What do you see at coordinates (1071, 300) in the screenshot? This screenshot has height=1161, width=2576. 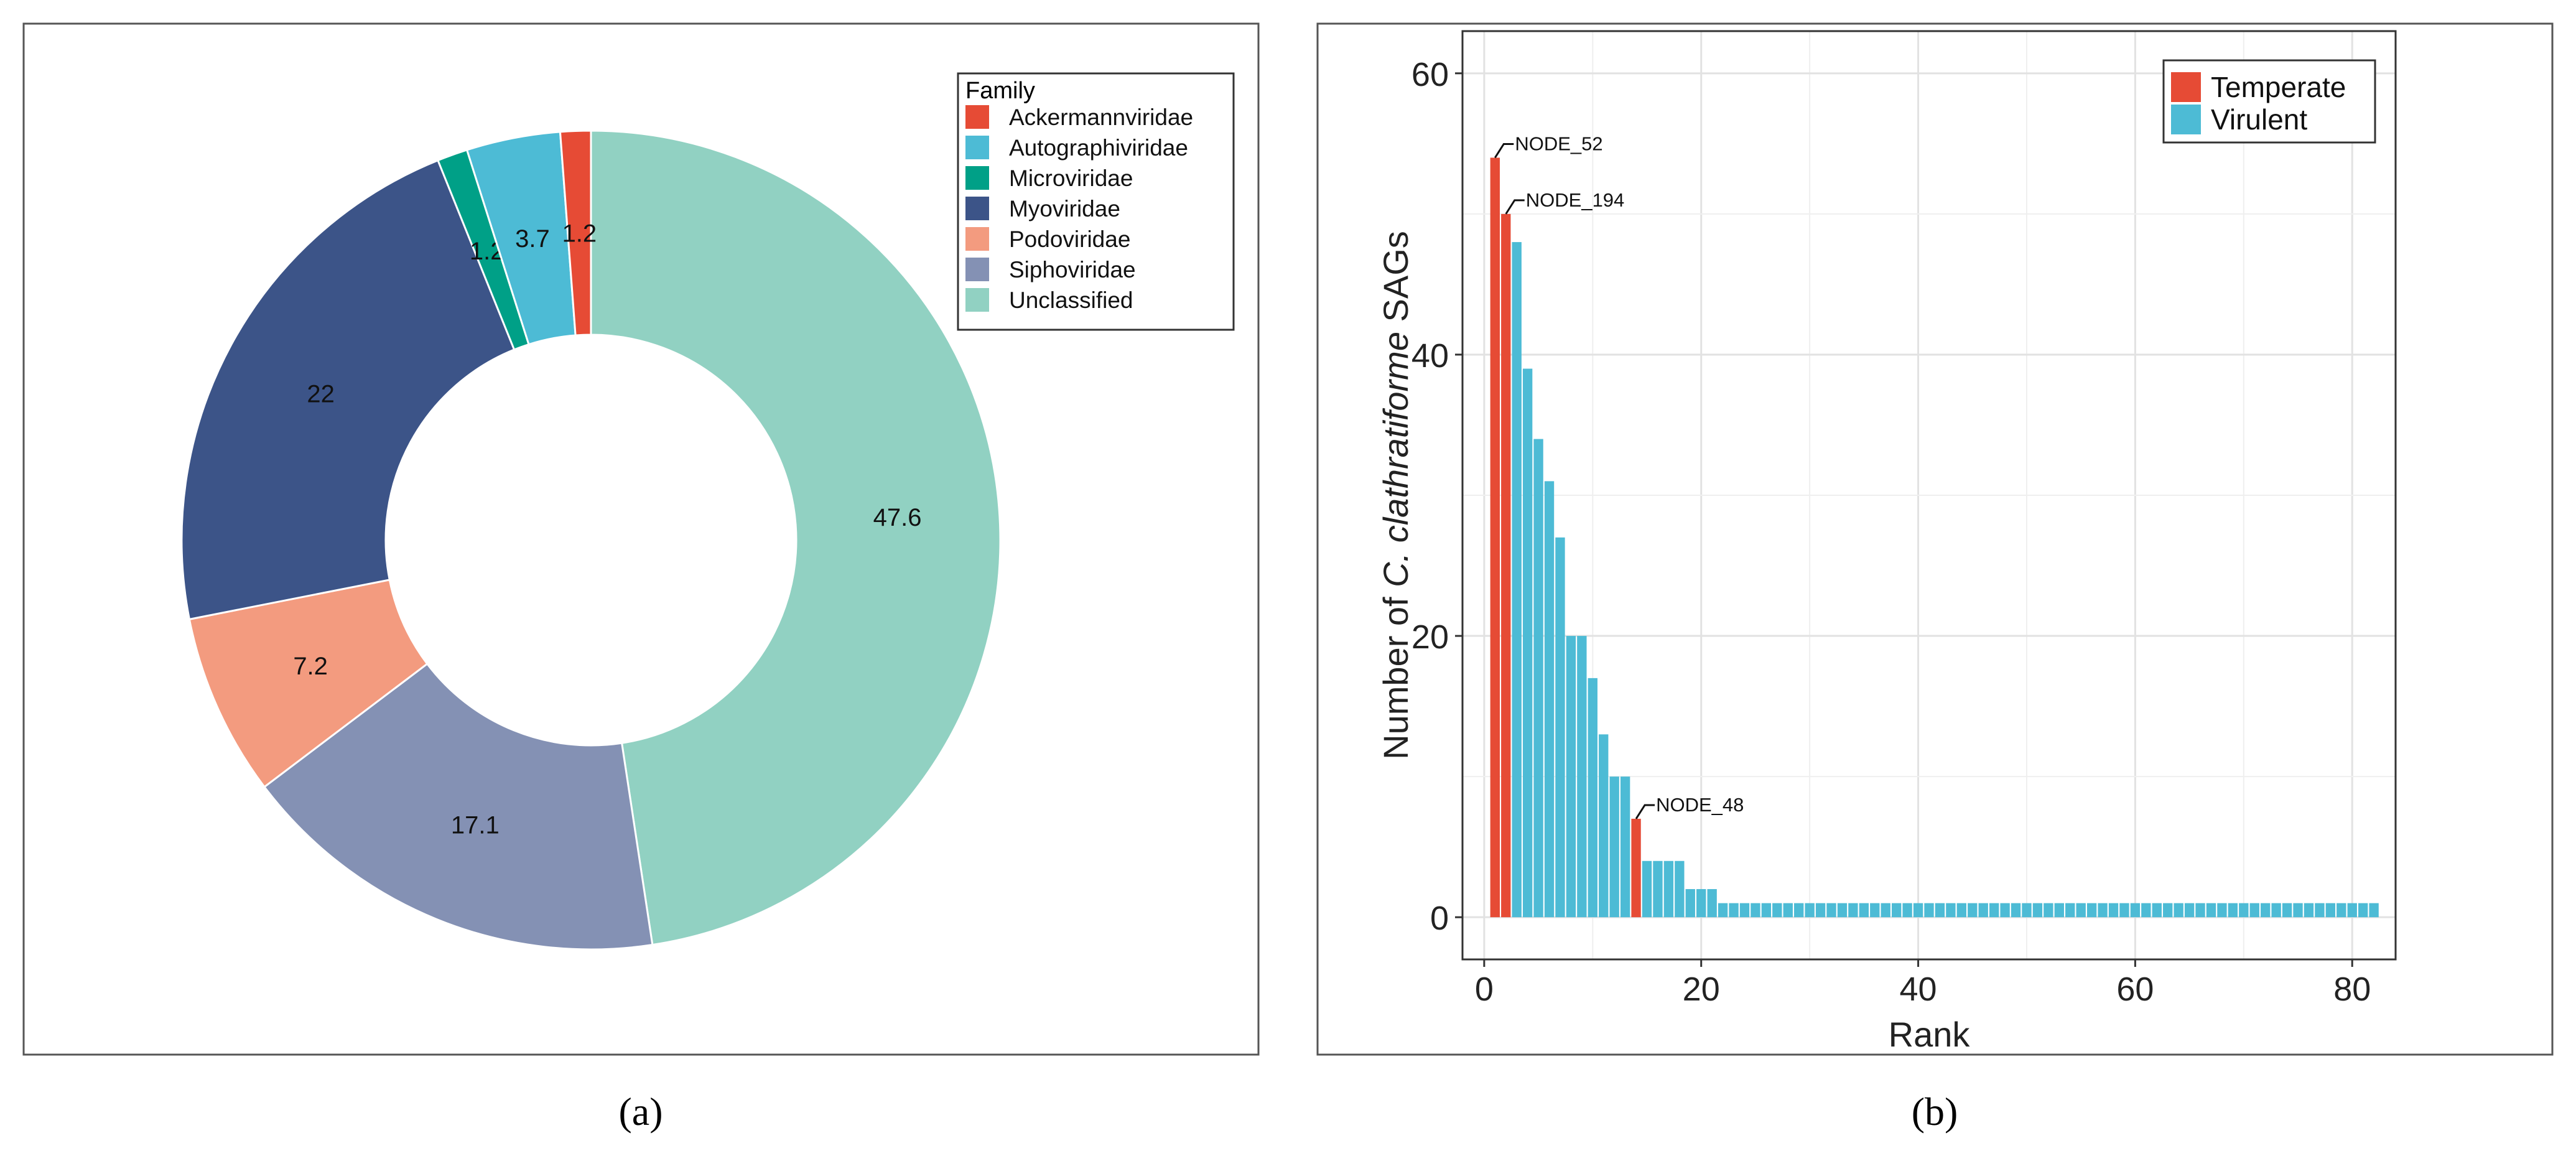 I see `legend-label-unclassified: Unclassified` at bounding box center [1071, 300].